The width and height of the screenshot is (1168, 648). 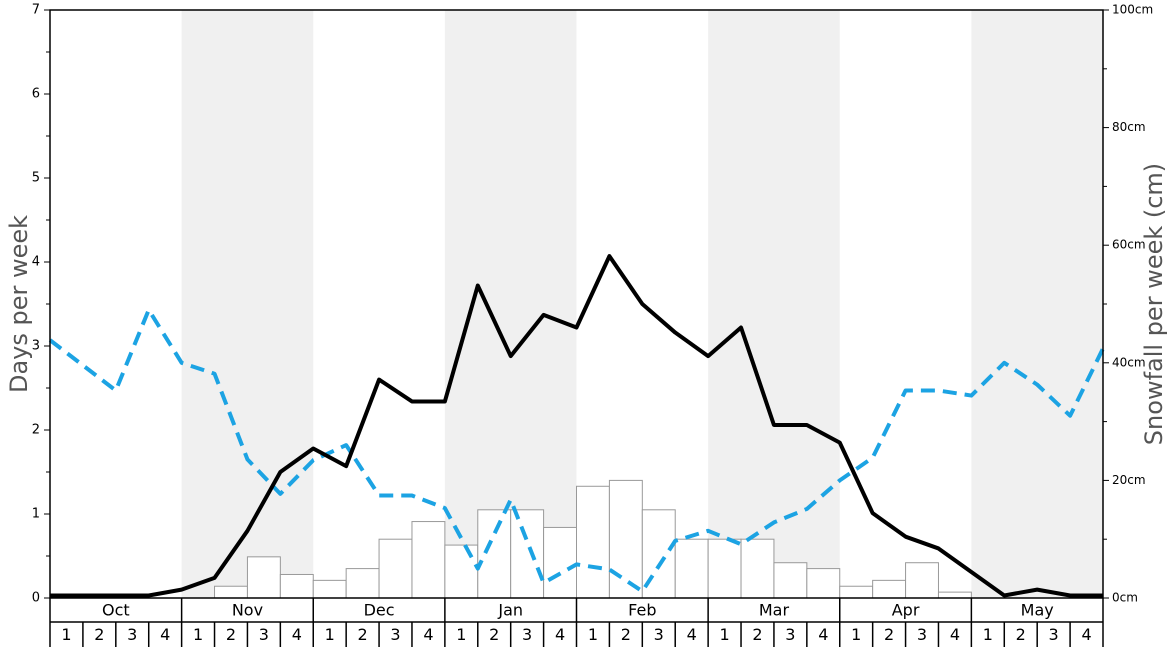 What do you see at coordinates (510, 610) in the screenshot?
I see `month-label: Jan` at bounding box center [510, 610].